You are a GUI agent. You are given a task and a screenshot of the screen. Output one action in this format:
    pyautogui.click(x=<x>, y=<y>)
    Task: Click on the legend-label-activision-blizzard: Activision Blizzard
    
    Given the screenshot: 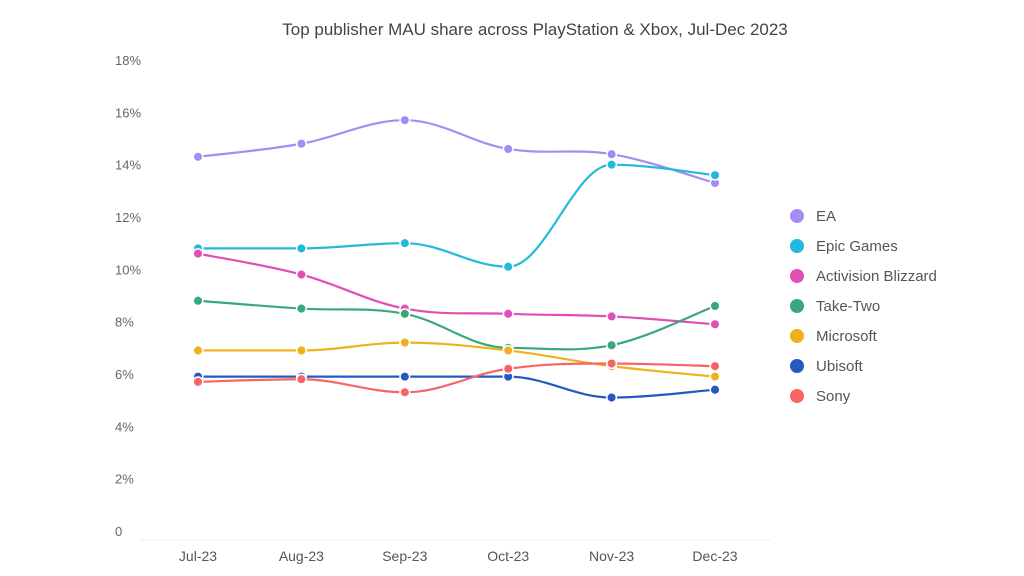 What is the action you would take?
    pyautogui.click(x=876, y=276)
    